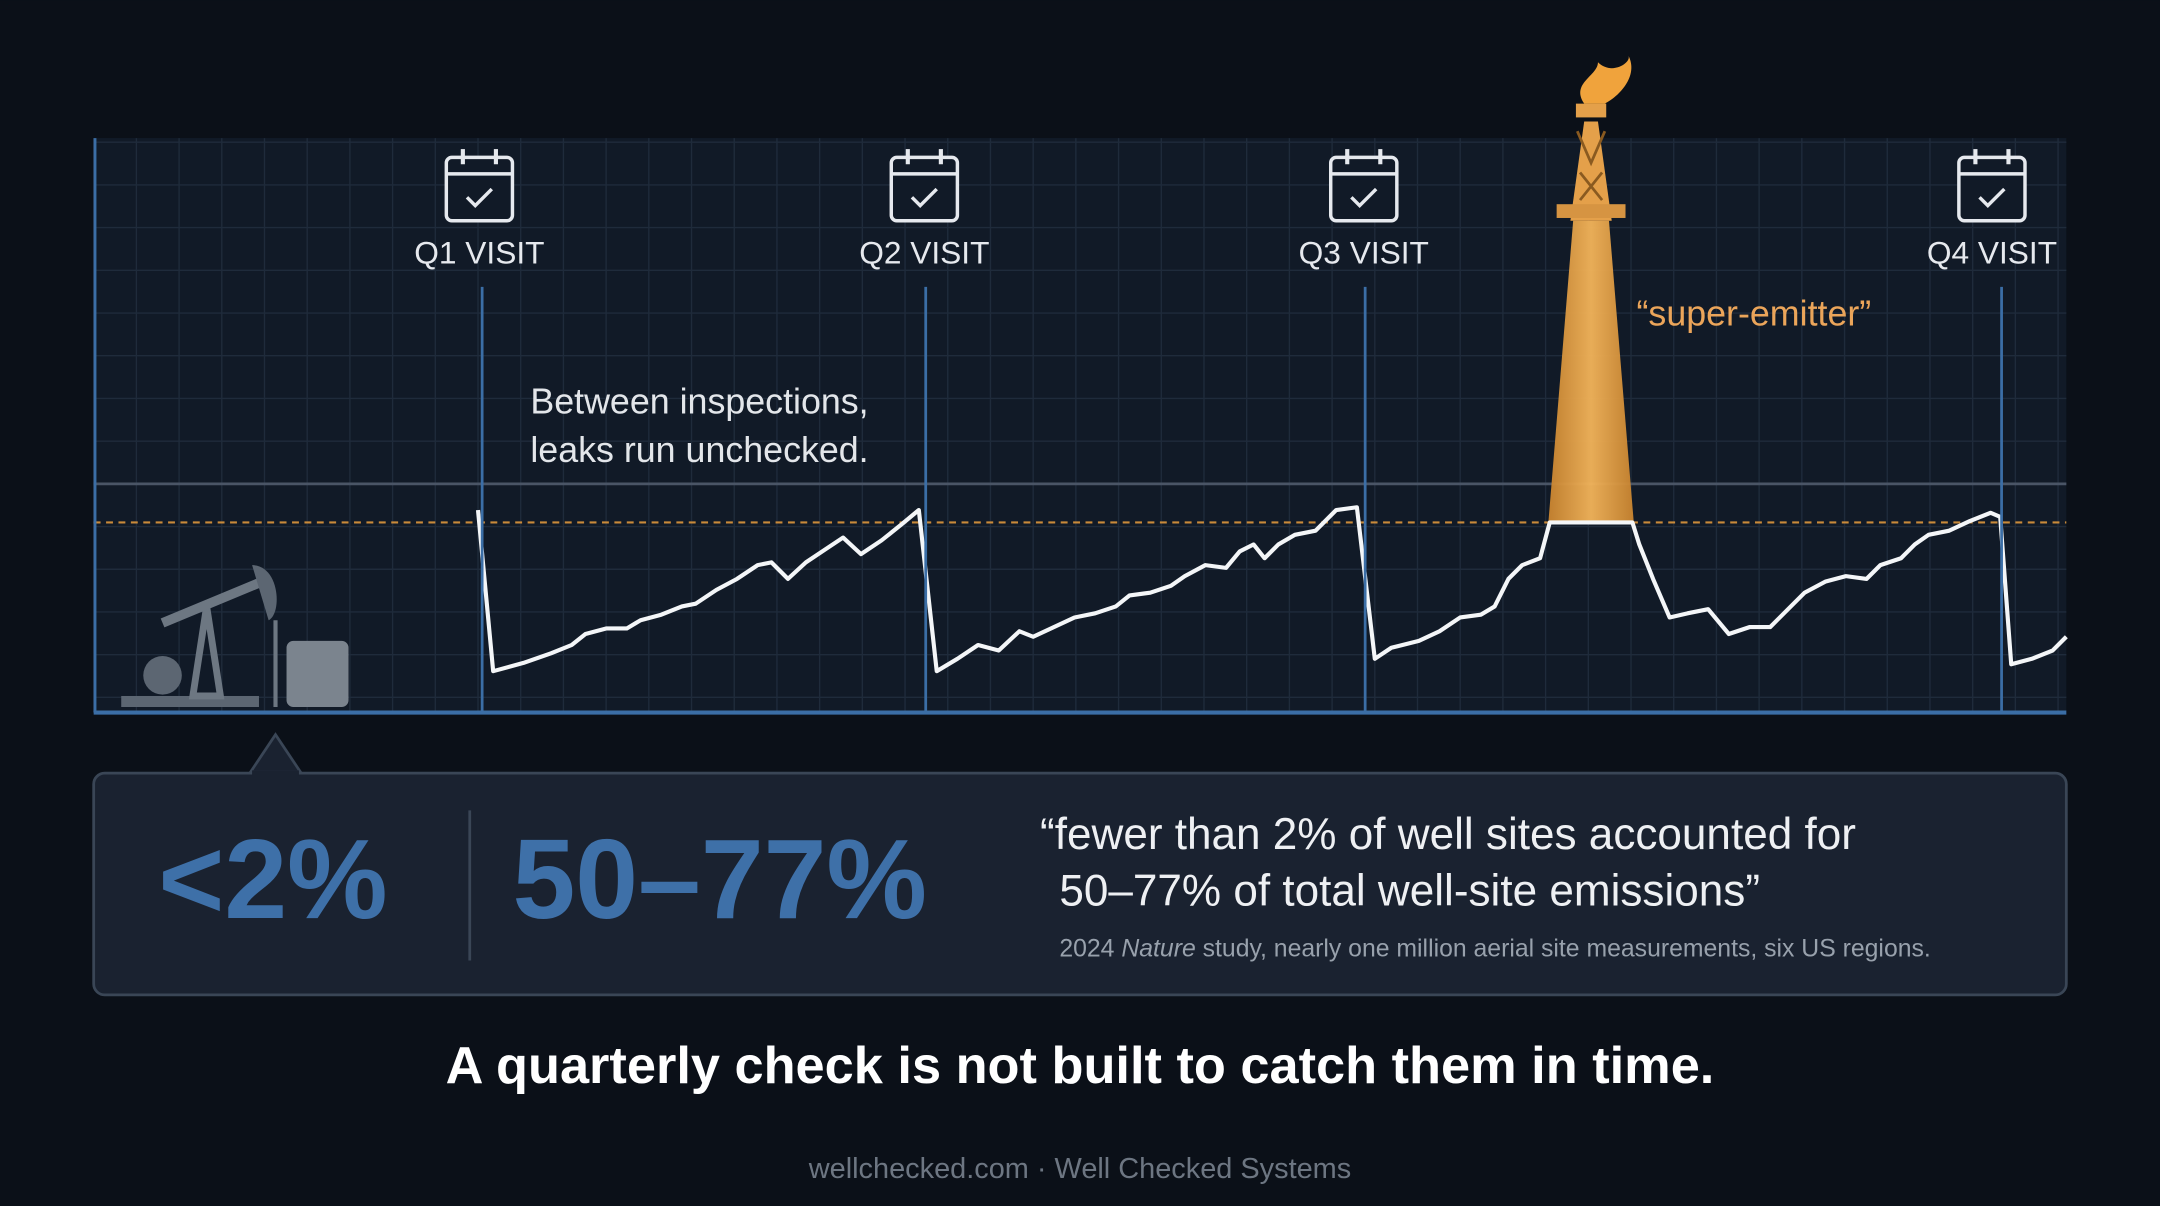  I want to click on emission-line, so click(1271, 589).